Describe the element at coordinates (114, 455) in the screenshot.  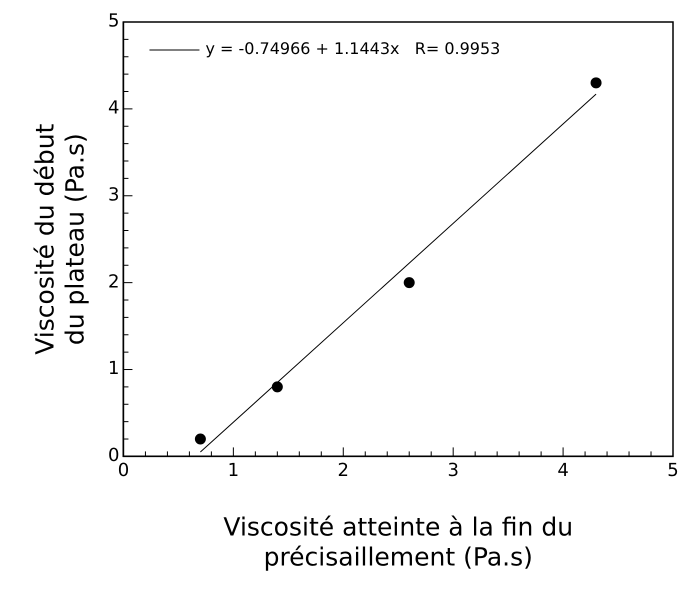
I see `y-tick-label: 0` at that location.